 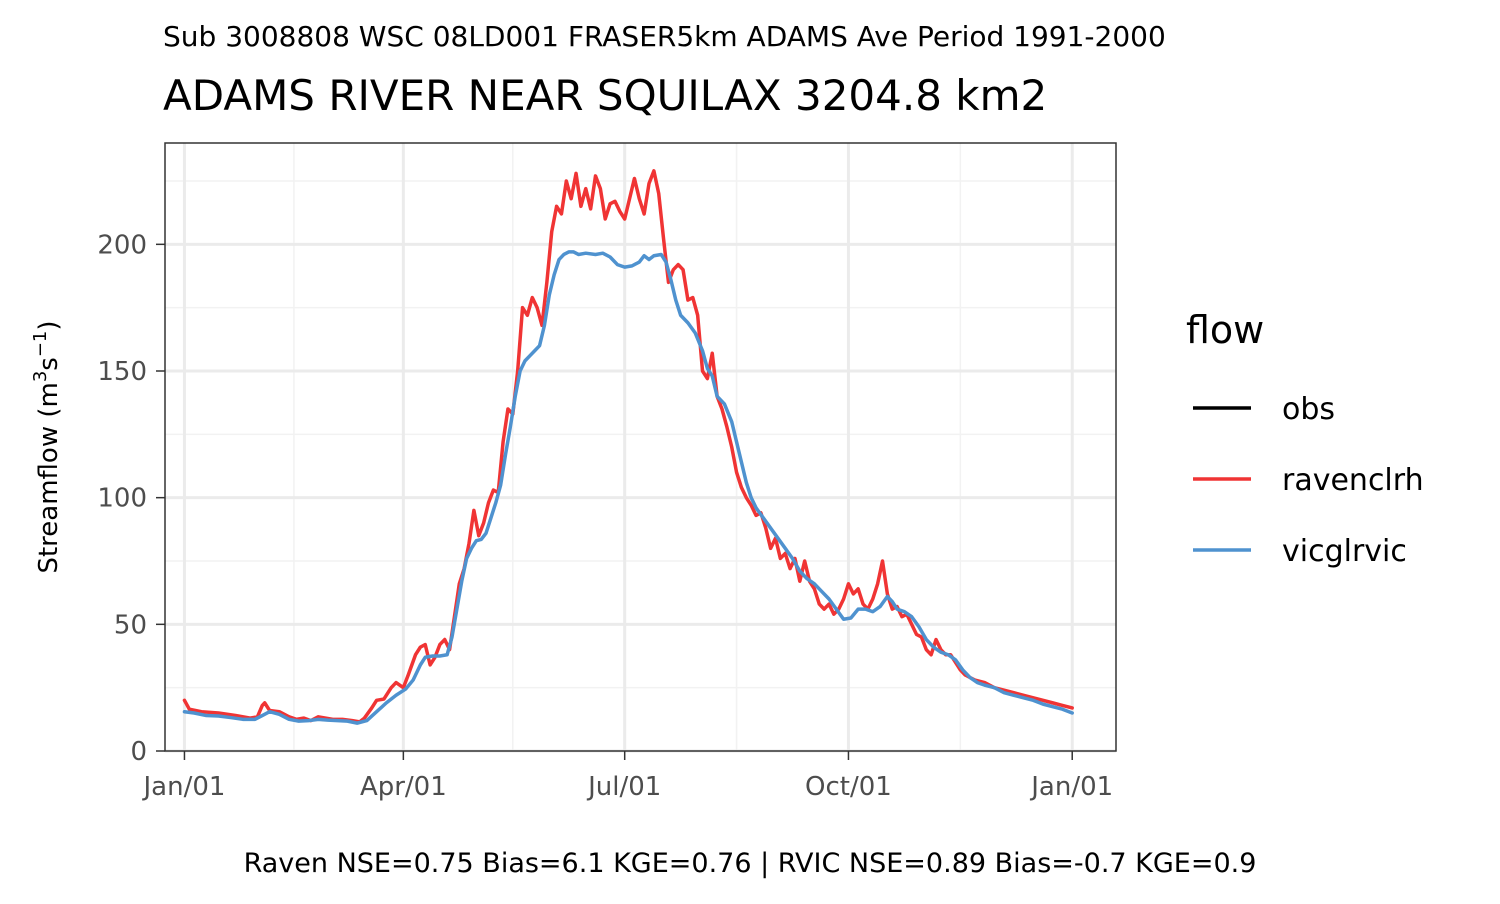 I want to click on x-axis: Jan/01 Apr/01 Jul/01 Oct/01 Jan/01, so click(x=627, y=776).